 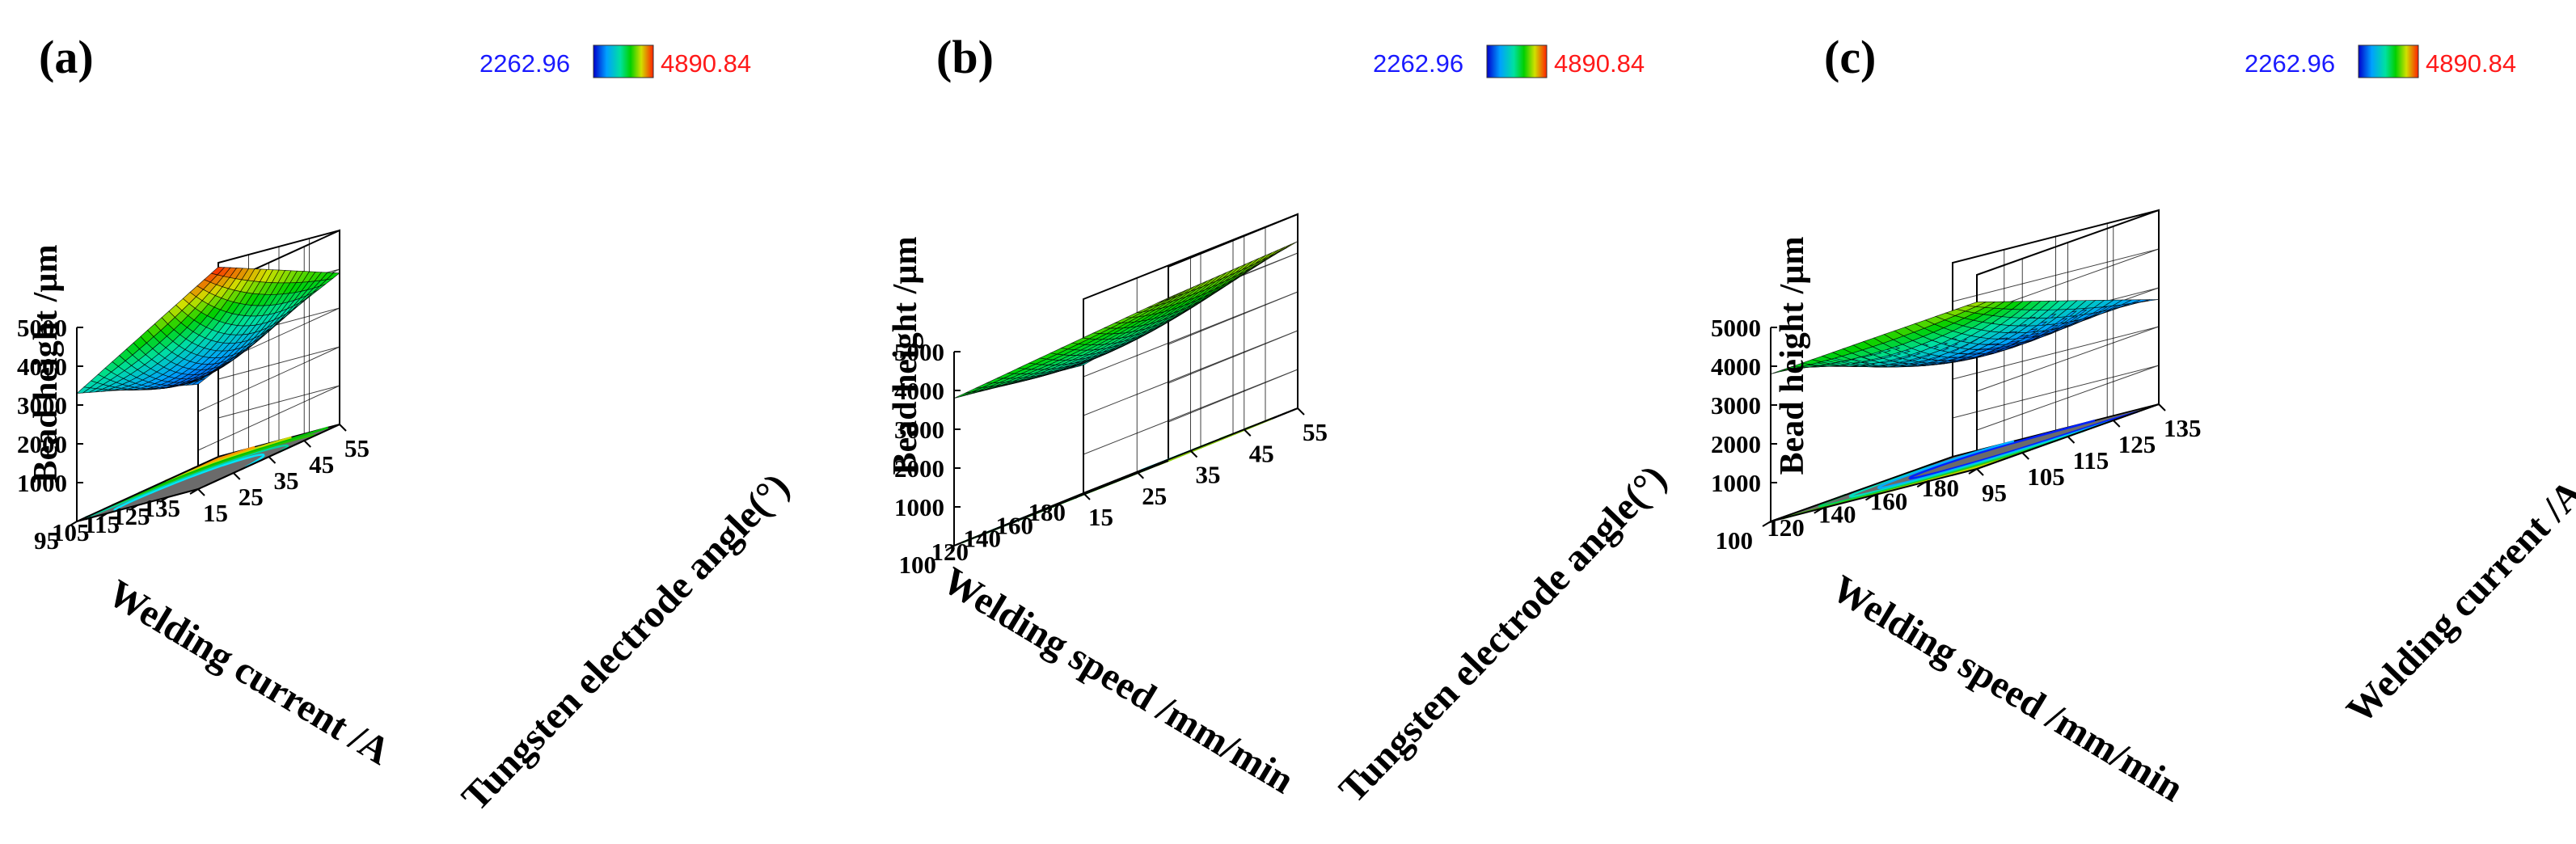 I want to click on x-axis-label: Welding speed /mm/min, so click(x=2008, y=688).